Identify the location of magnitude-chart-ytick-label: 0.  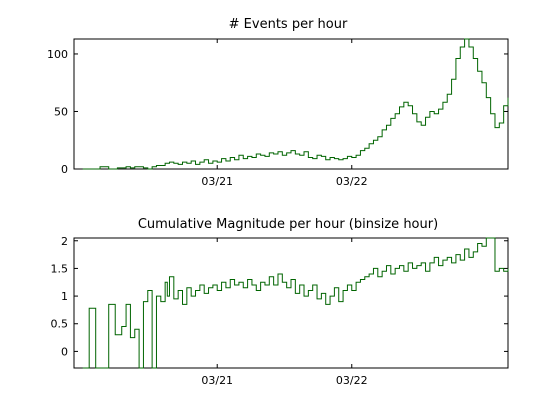
(64, 351).